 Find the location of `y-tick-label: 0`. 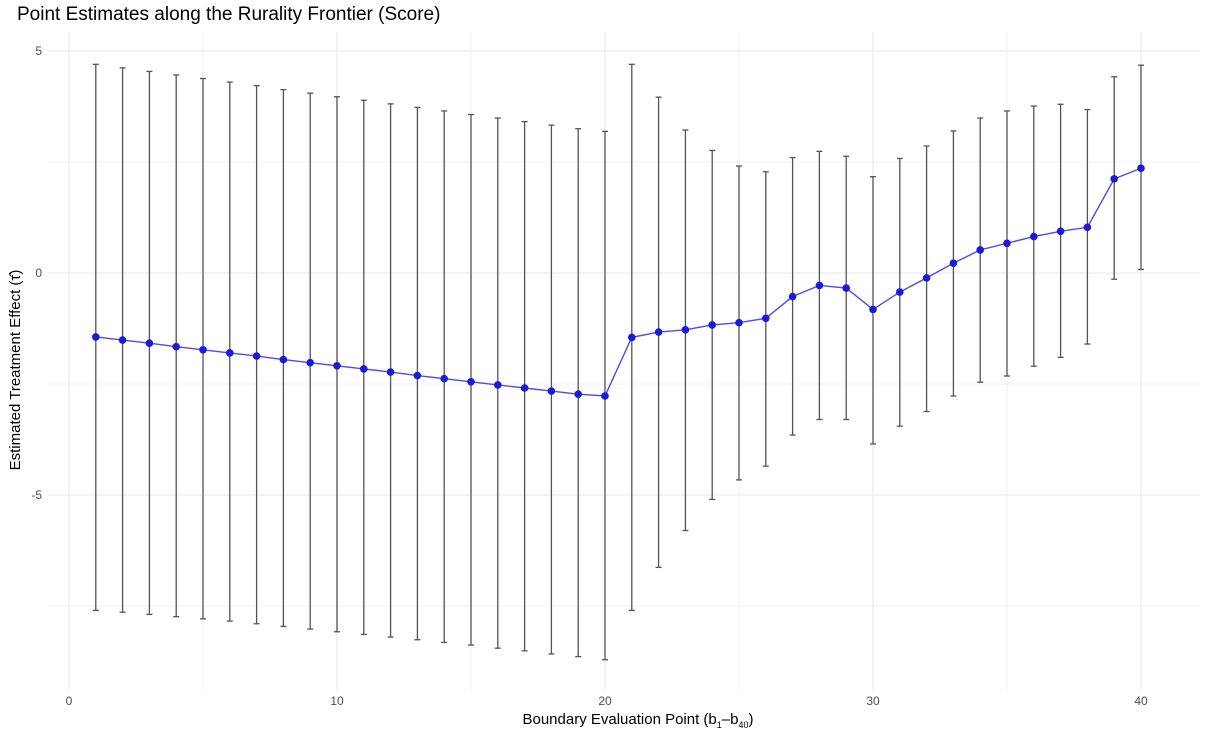

y-tick-label: 0 is located at coordinates (38, 273).